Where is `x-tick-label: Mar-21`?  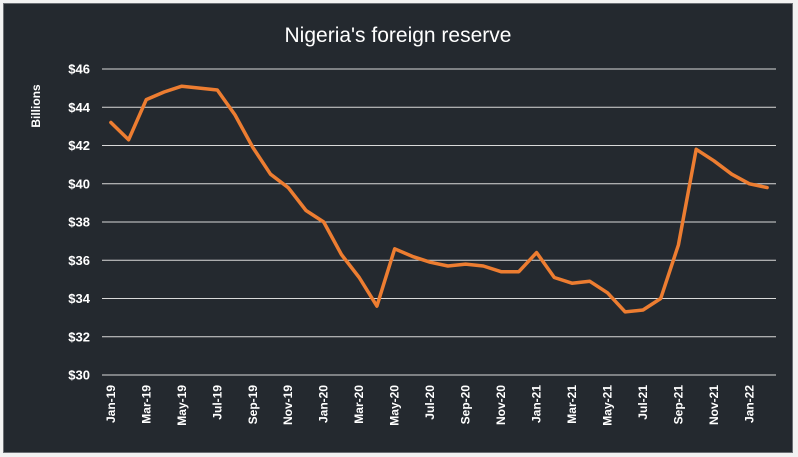 x-tick-label: Mar-21 is located at coordinates (572, 404).